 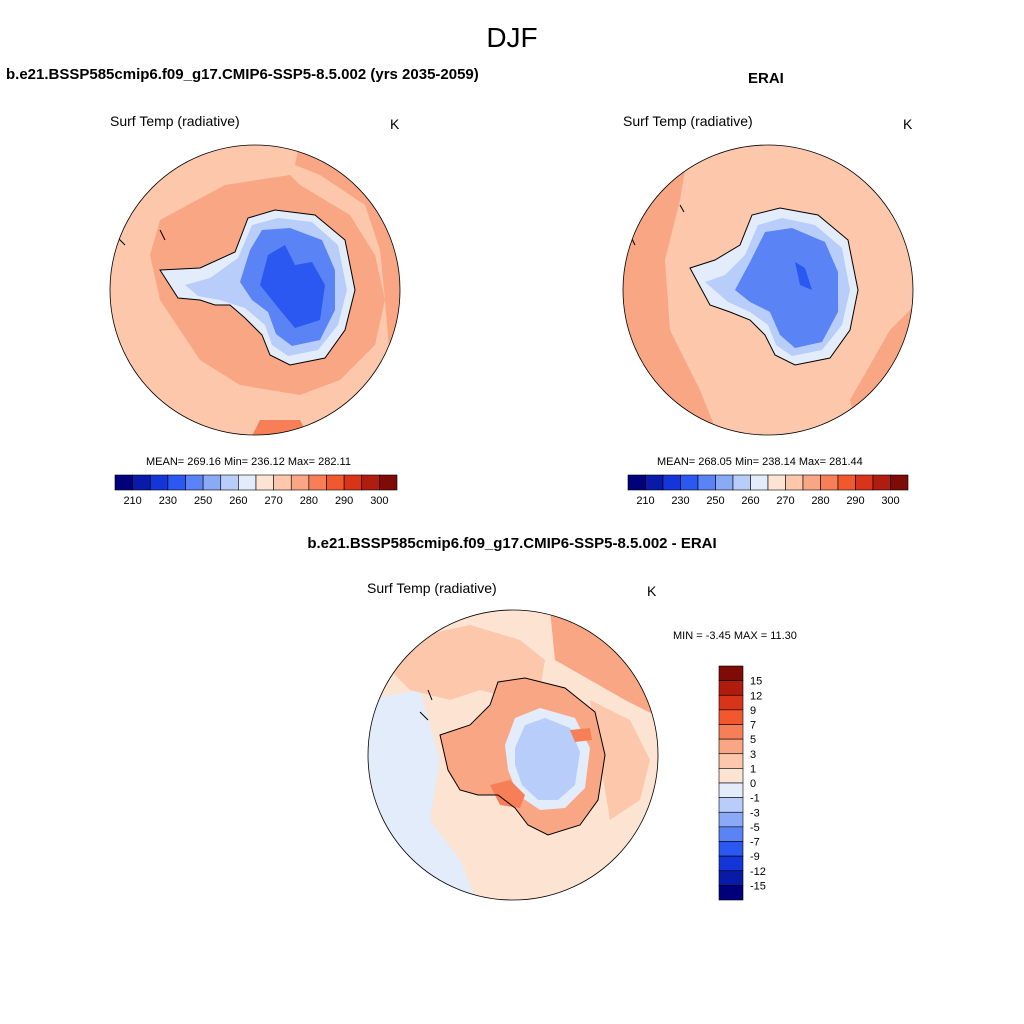 I want to click on panel-1-stats: MEAN= 269.16 Min= 236.12 Max= 282.11, so click(x=248, y=462).